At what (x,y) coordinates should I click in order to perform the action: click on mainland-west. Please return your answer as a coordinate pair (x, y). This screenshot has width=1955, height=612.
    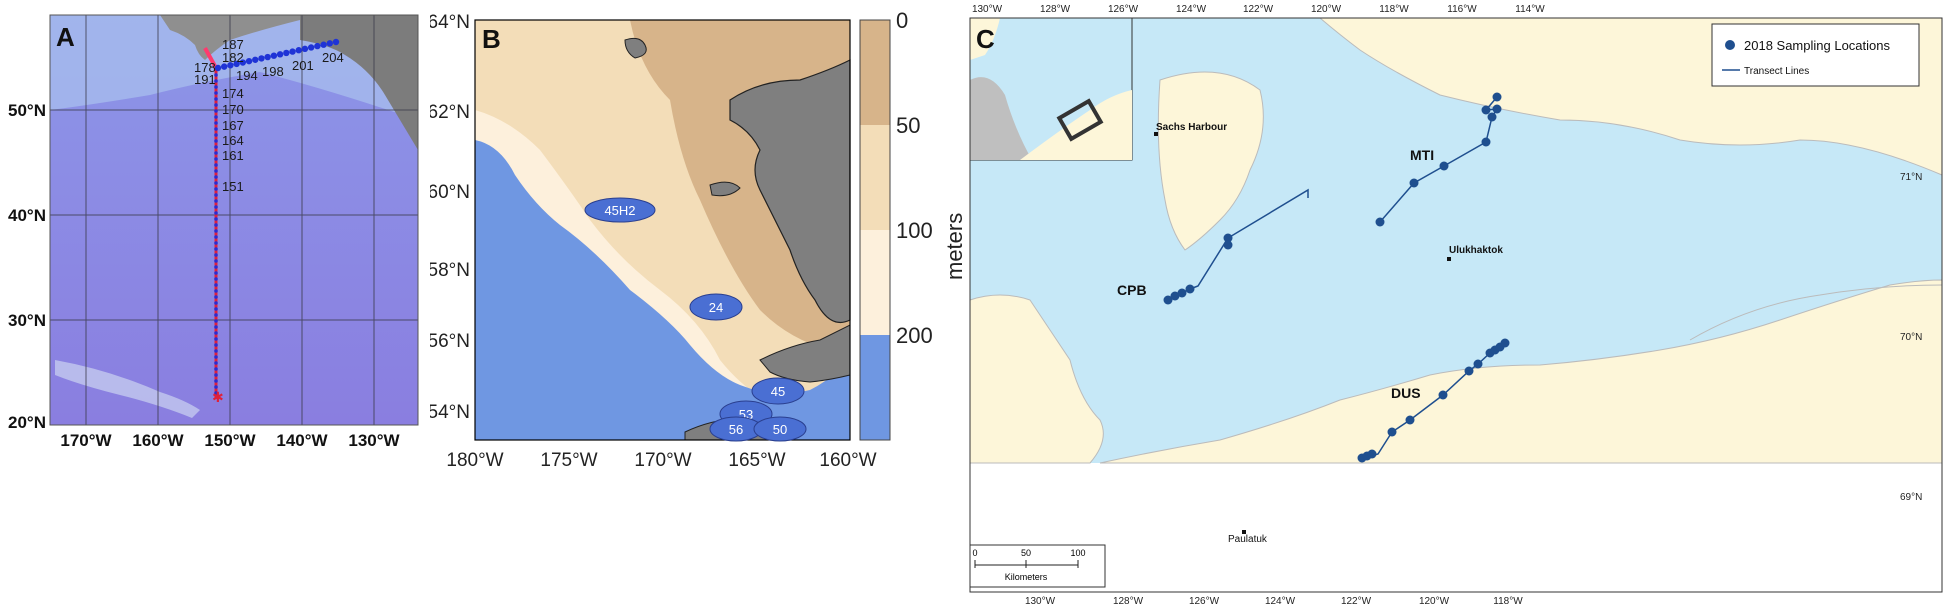
    Looking at the image, I should click on (1036, 379).